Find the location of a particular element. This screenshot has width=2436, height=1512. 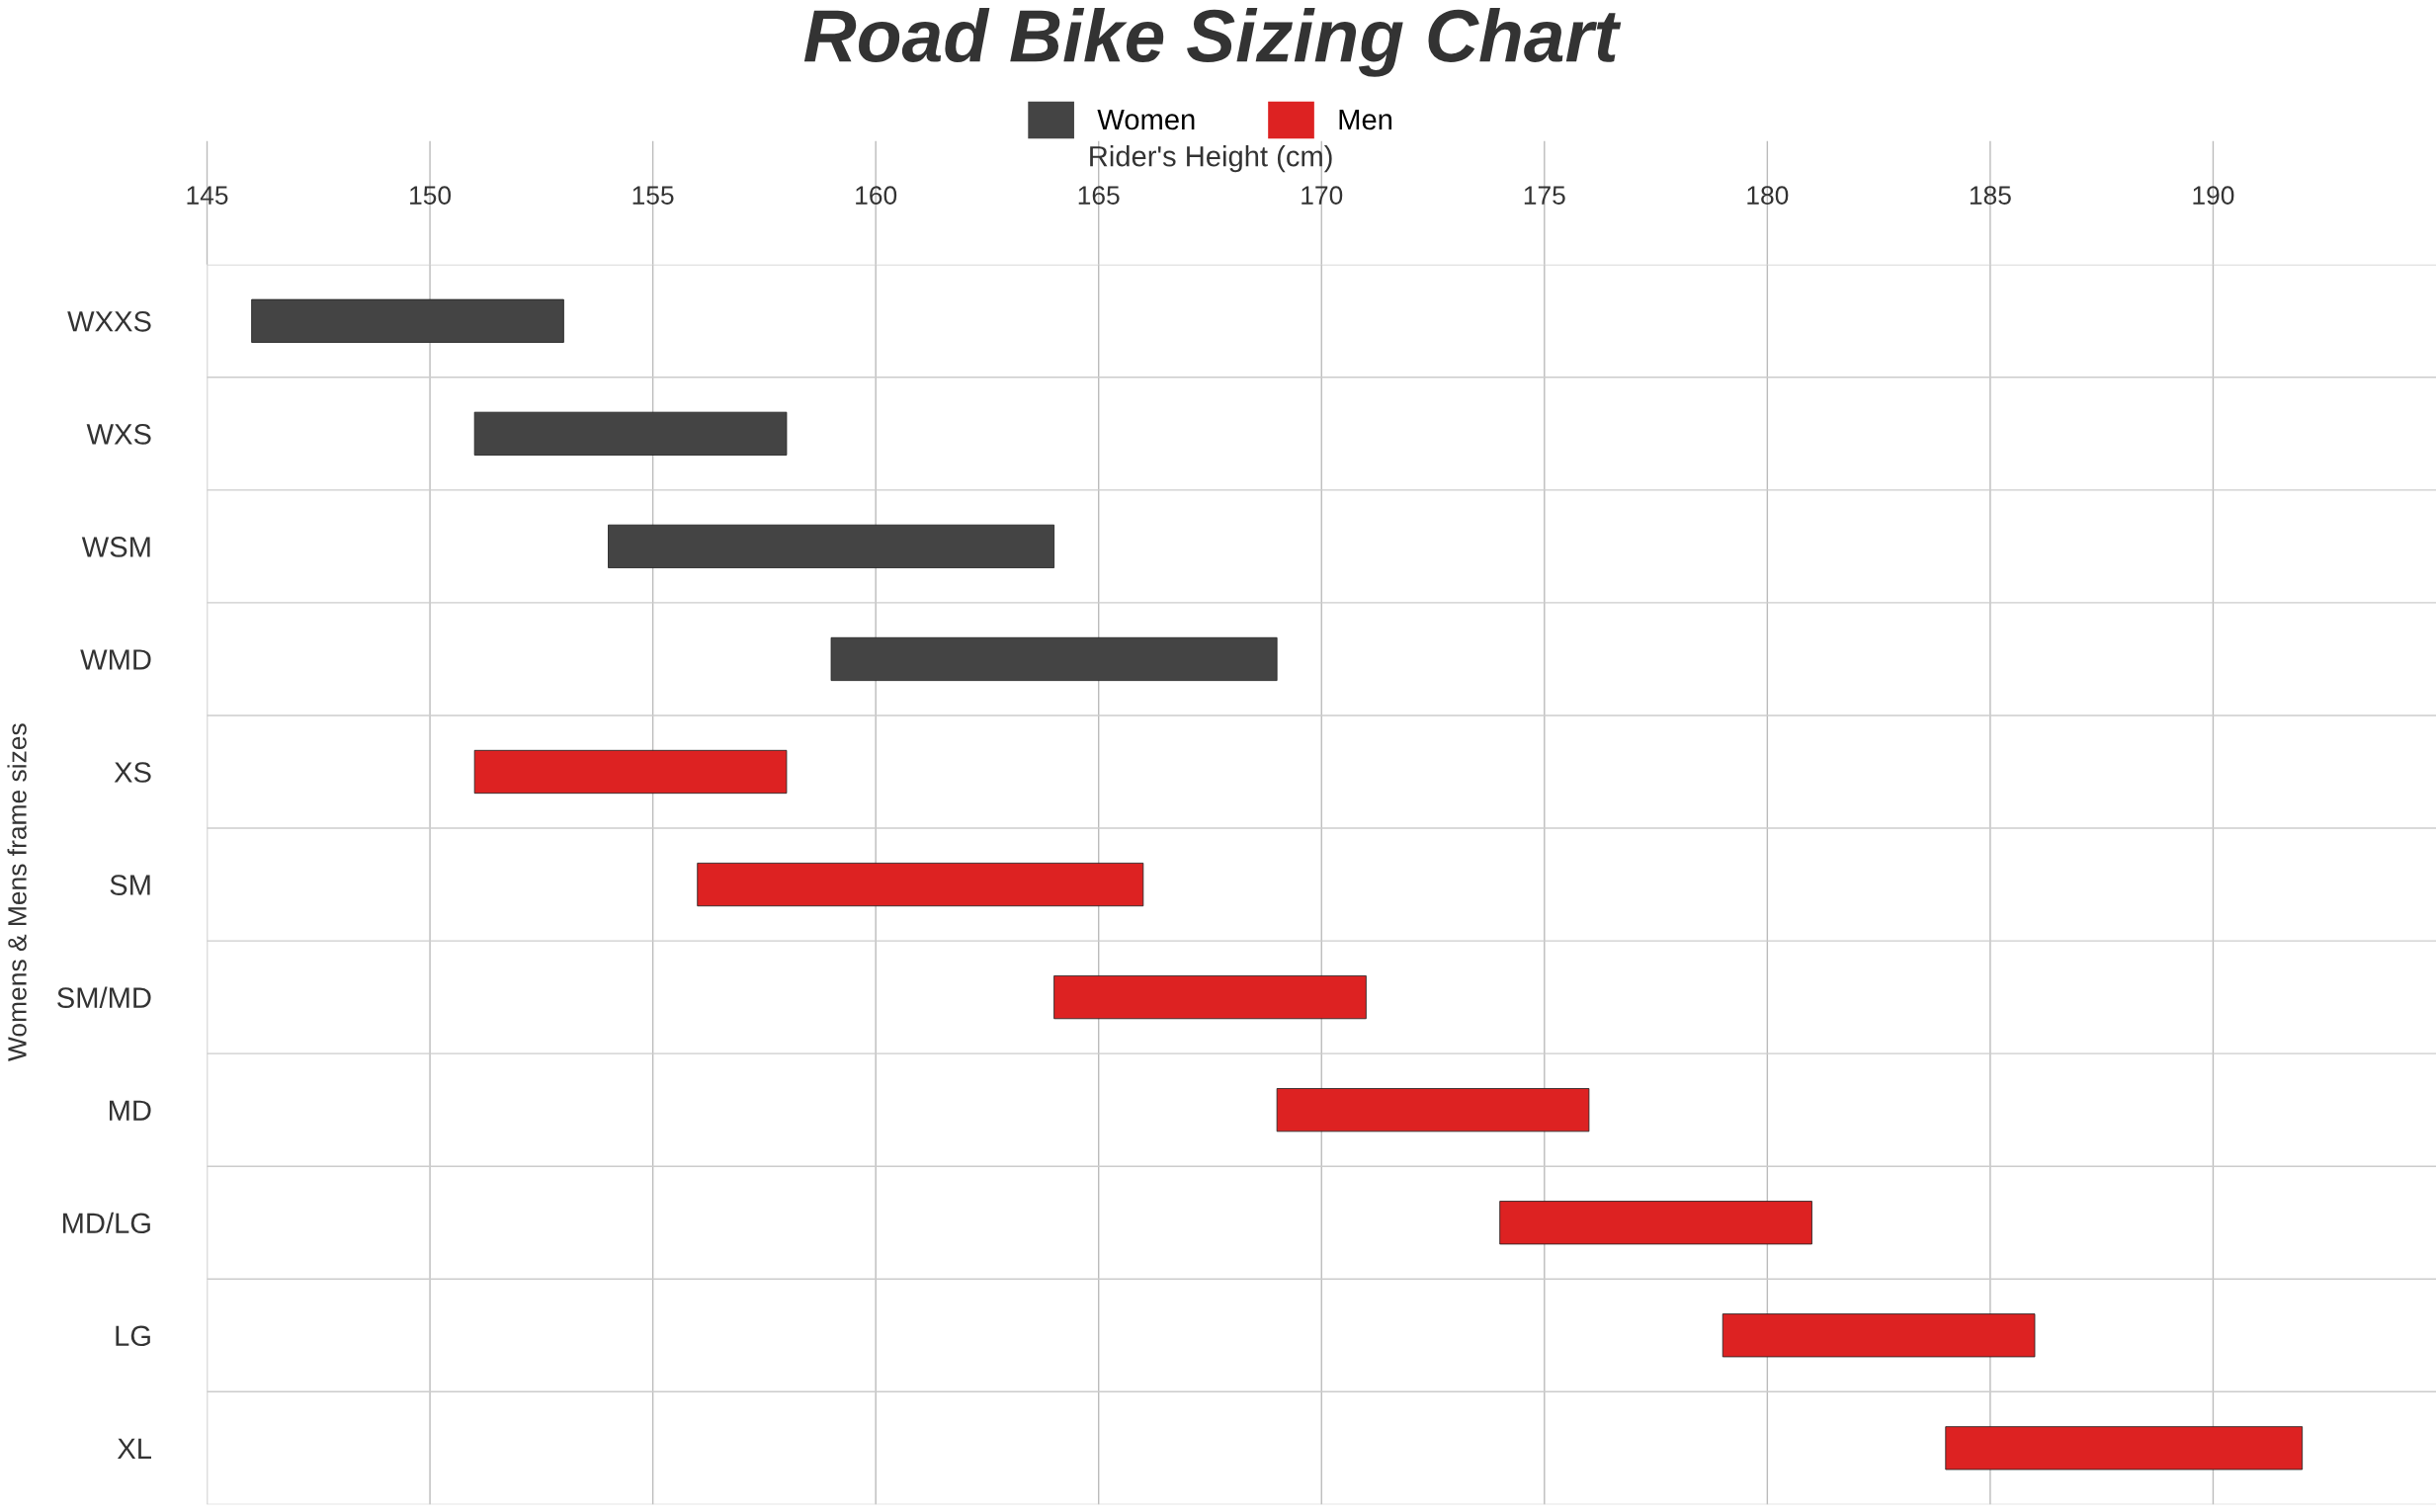

y-tick-label: SM/MD is located at coordinates (104, 997).